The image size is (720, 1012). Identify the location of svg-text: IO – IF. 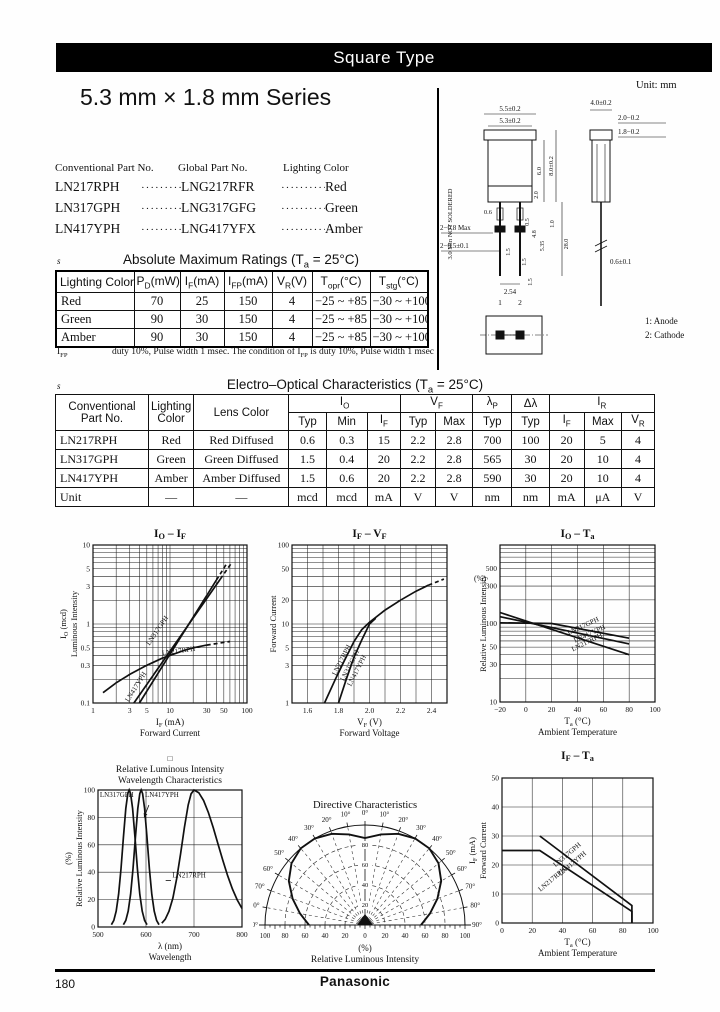
(170, 534).